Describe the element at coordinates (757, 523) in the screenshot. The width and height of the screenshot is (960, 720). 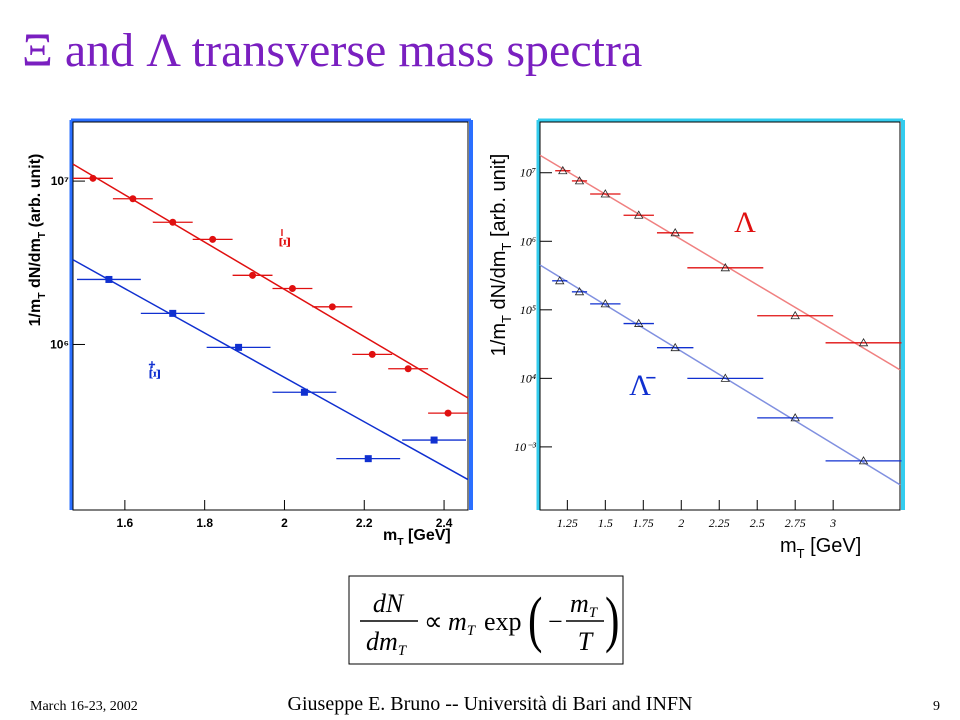
I see `x-tick-label: 2.5` at that location.